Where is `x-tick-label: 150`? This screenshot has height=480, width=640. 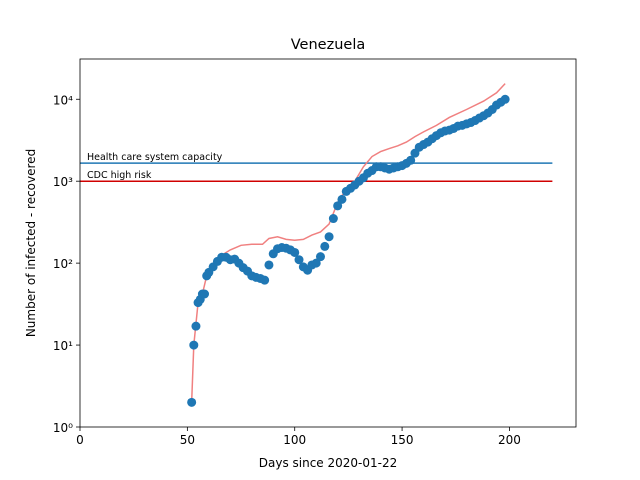
x-tick-label: 150 is located at coordinates (402, 440).